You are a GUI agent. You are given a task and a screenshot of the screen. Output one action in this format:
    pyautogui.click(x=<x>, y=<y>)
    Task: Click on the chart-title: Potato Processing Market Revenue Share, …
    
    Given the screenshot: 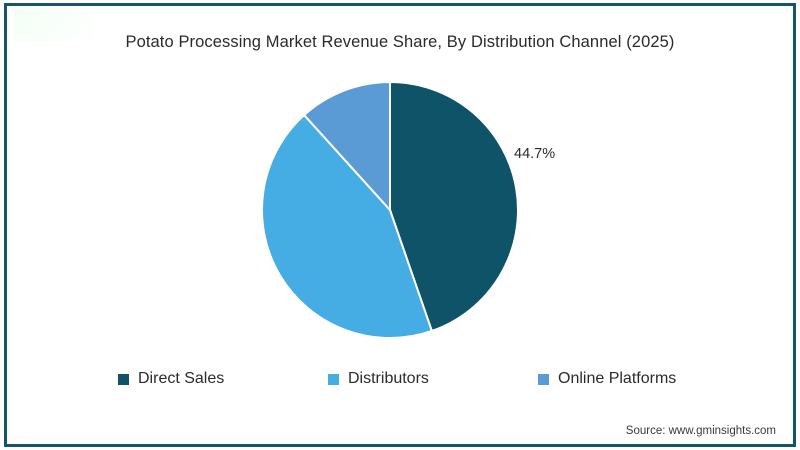 What is the action you would take?
    pyautogui.click(x=400, y=42)
    